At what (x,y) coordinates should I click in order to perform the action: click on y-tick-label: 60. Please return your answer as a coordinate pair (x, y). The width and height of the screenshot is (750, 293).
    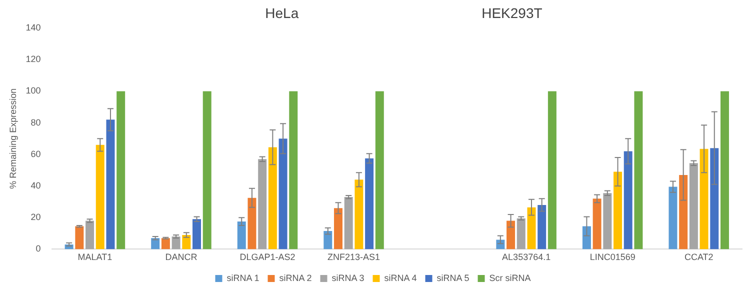
    Looking at the image, I should click on (35, 153).